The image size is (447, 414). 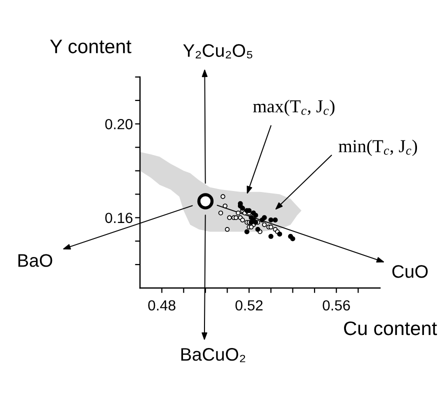 I want to click on y-tick-label: 0.16, so click(x=118, y=218).